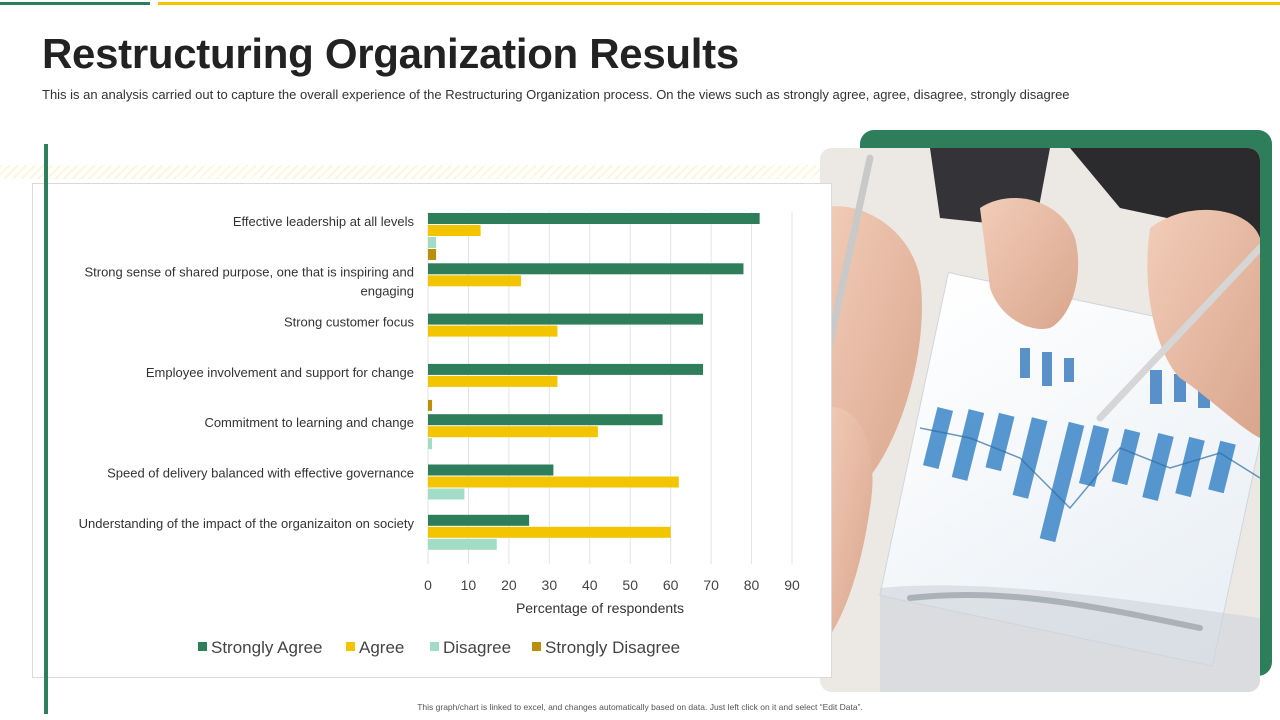 The image size is (1280, 720). What do you see at coordinates (309, 422) in the screenshot?
I see `category-label: Commitment to learning and change` at bounding box center [309, 422].